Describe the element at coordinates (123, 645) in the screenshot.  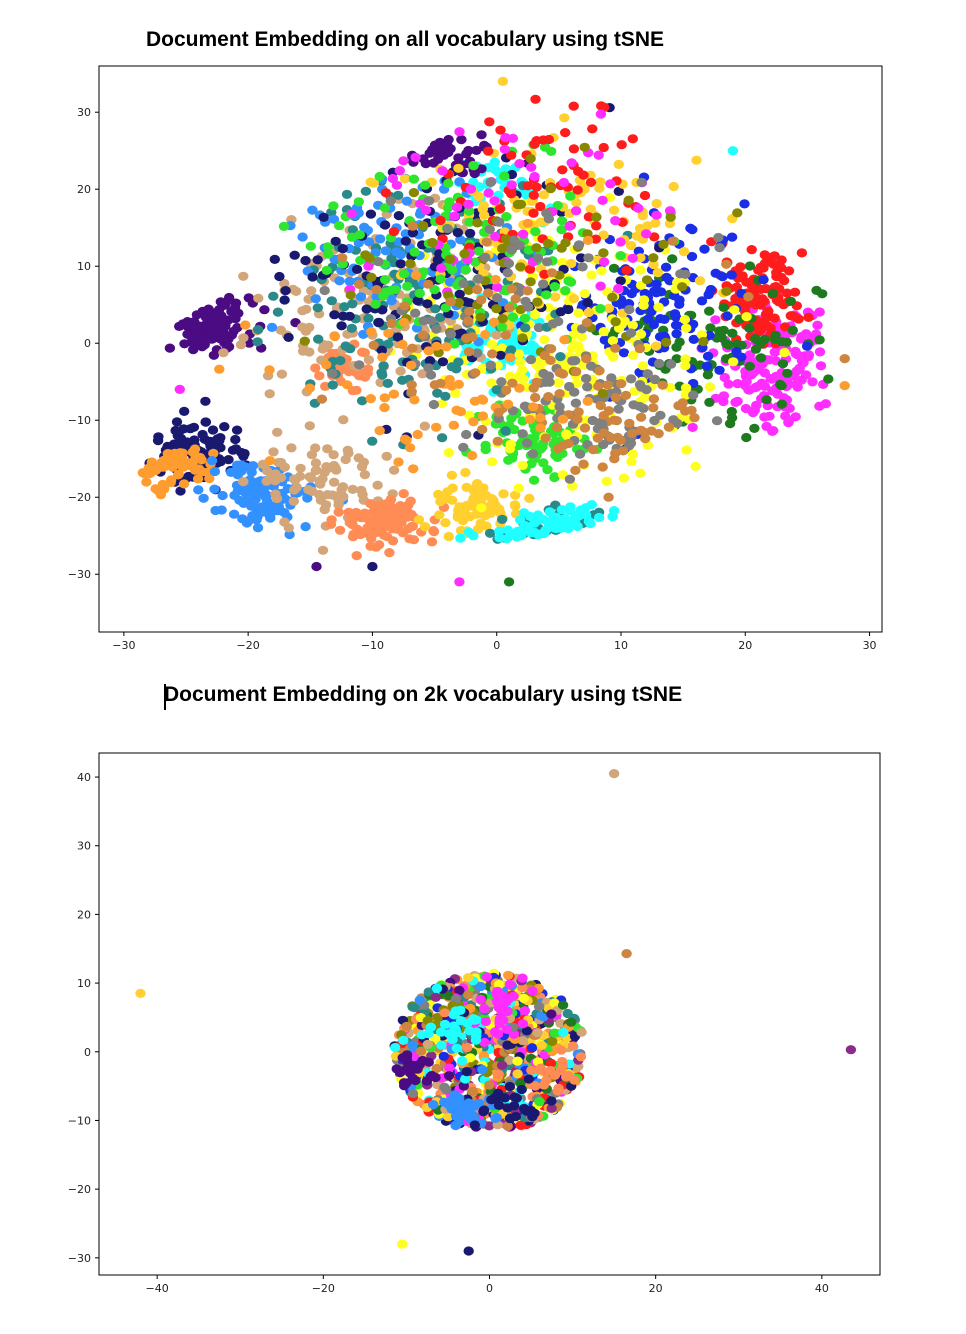
I see `x-tick-label: −30` at that location.